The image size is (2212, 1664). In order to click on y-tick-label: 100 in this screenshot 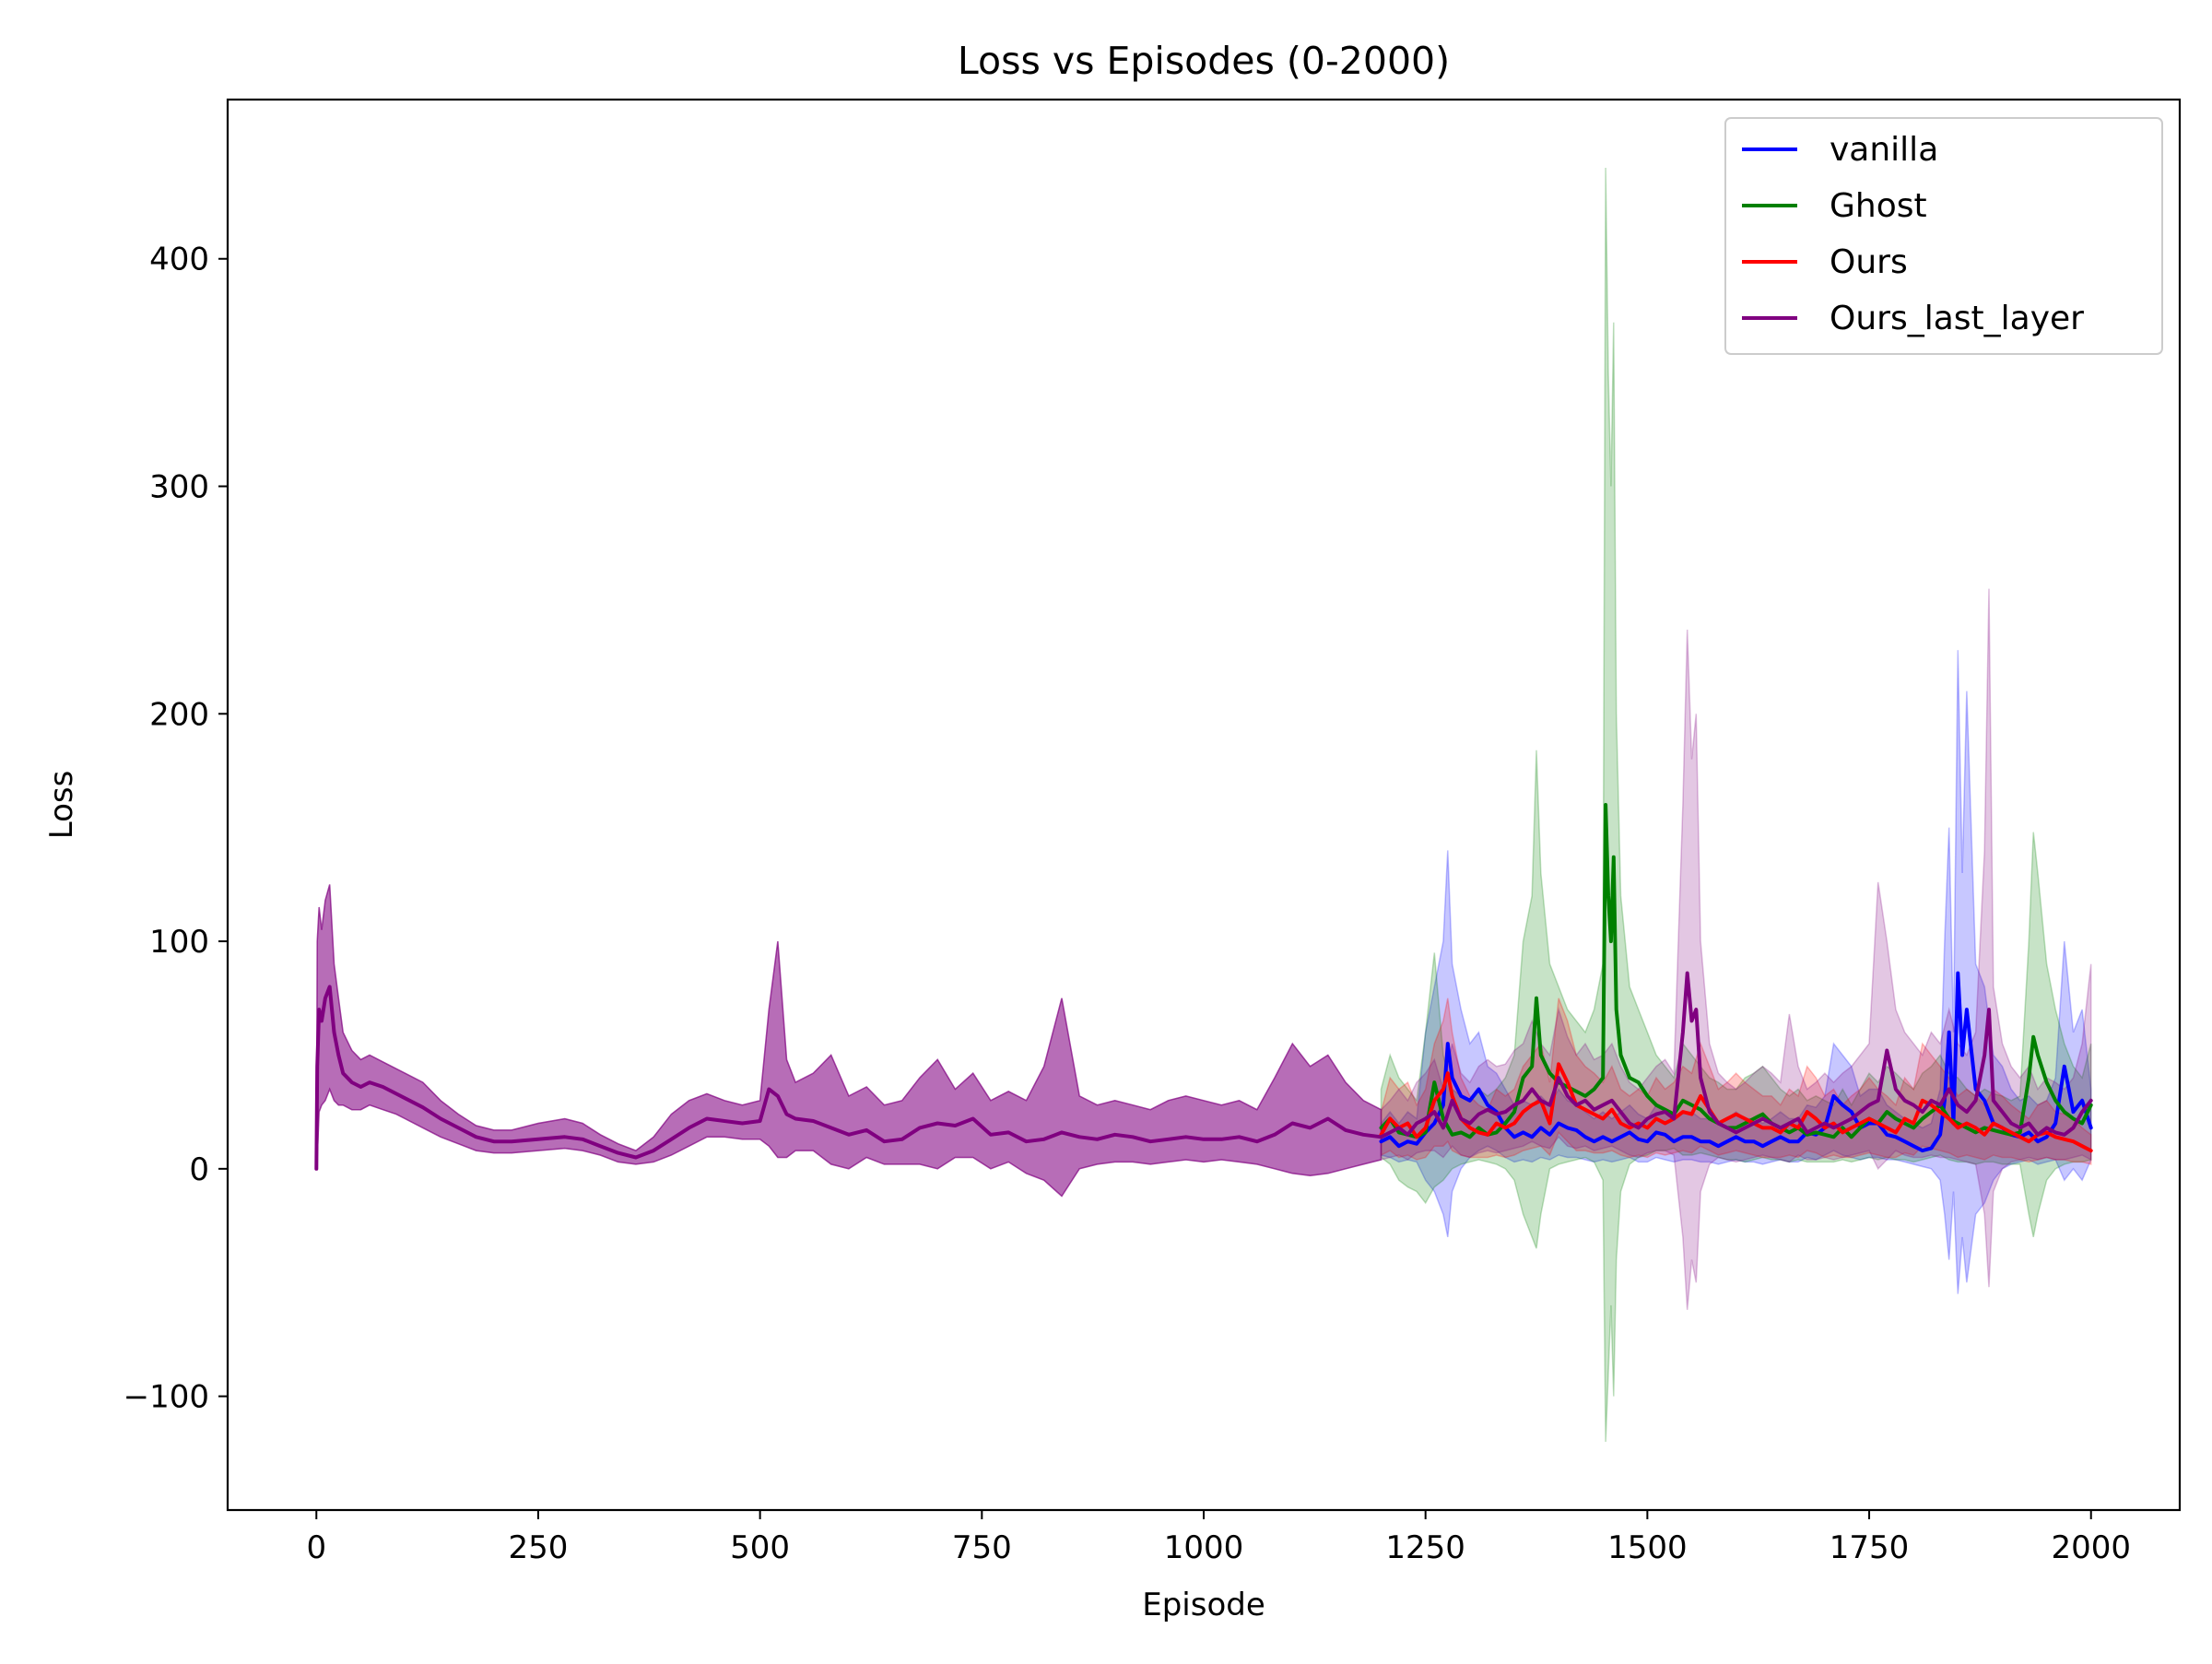, I will do `click(179, 942)`.